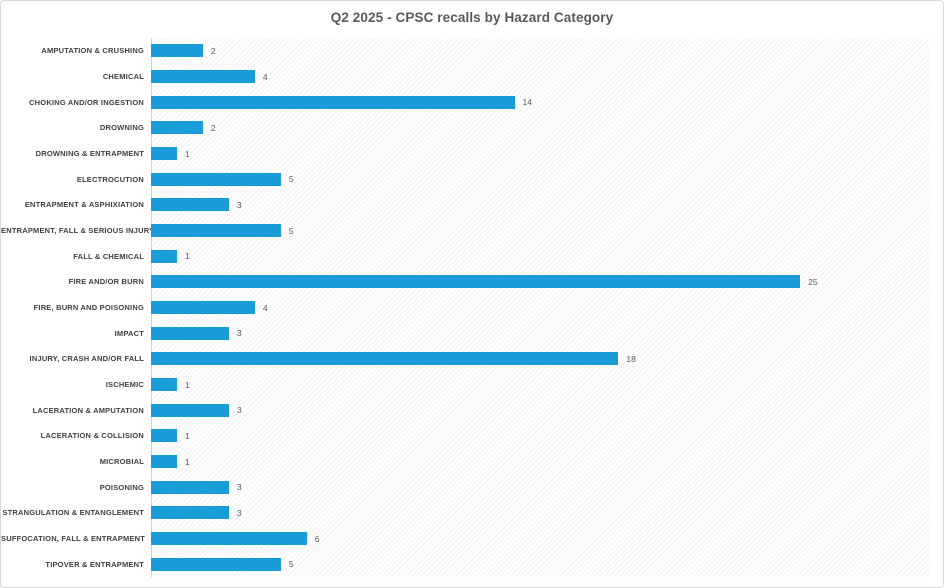  Describe the element at coordinates (86, 102) in the screenshot. I see `category-label: CHOKING AND/OR INGESTION` at that location.